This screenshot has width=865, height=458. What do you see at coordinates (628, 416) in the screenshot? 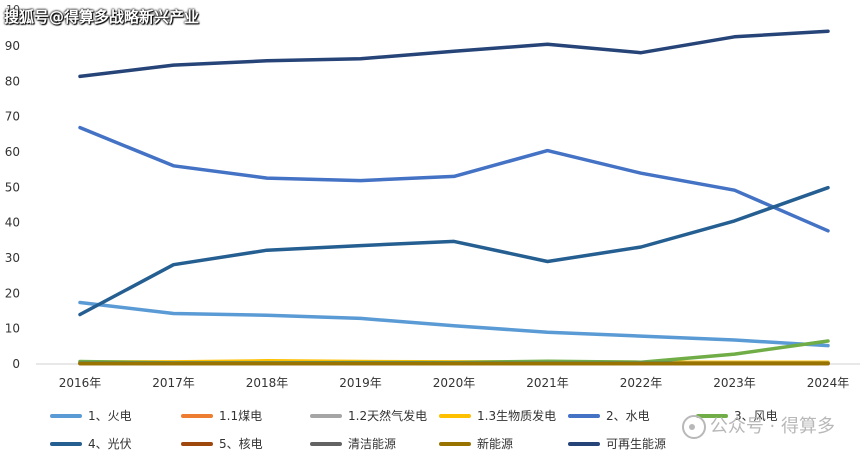
I see `legend-label: 2、水电` at bounding box center [628, 416].